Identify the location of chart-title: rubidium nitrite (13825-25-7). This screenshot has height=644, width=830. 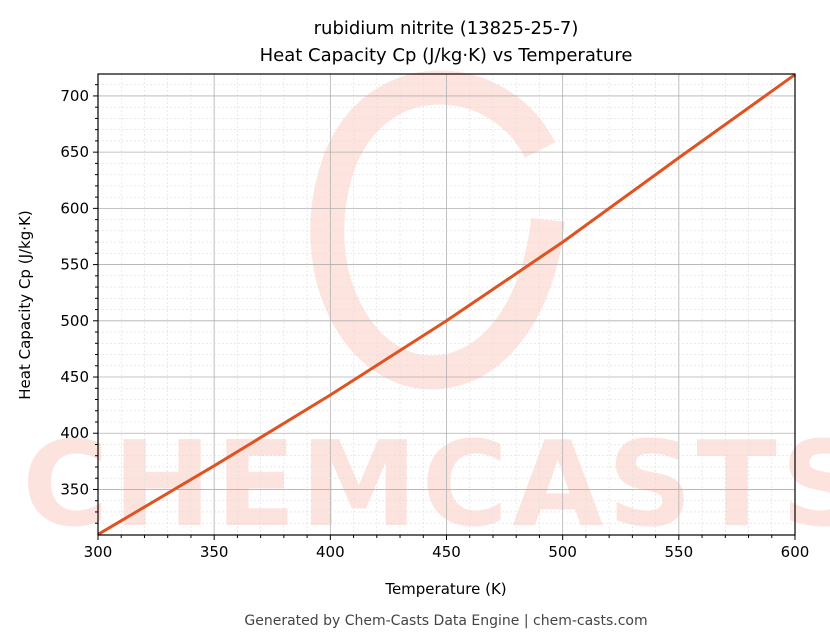
(446, 28).